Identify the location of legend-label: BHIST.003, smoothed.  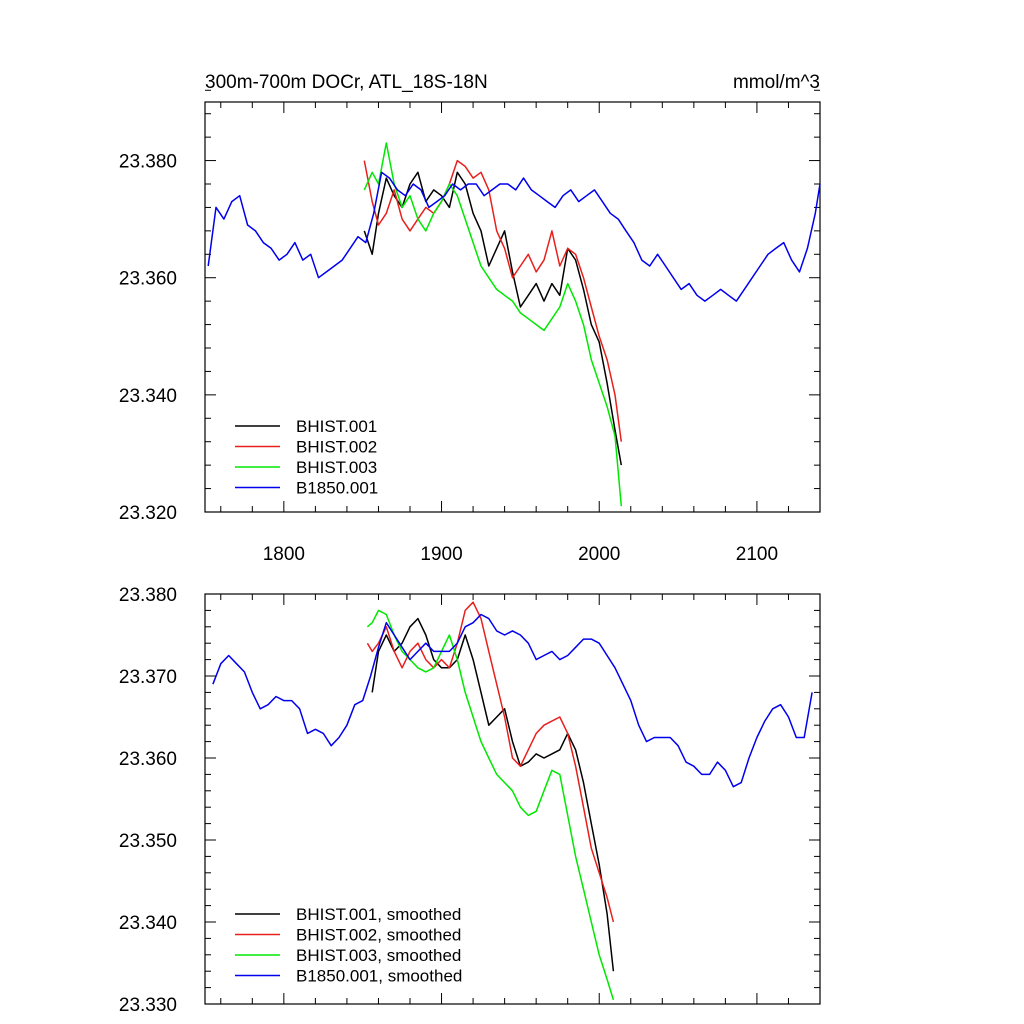
(378, 955).